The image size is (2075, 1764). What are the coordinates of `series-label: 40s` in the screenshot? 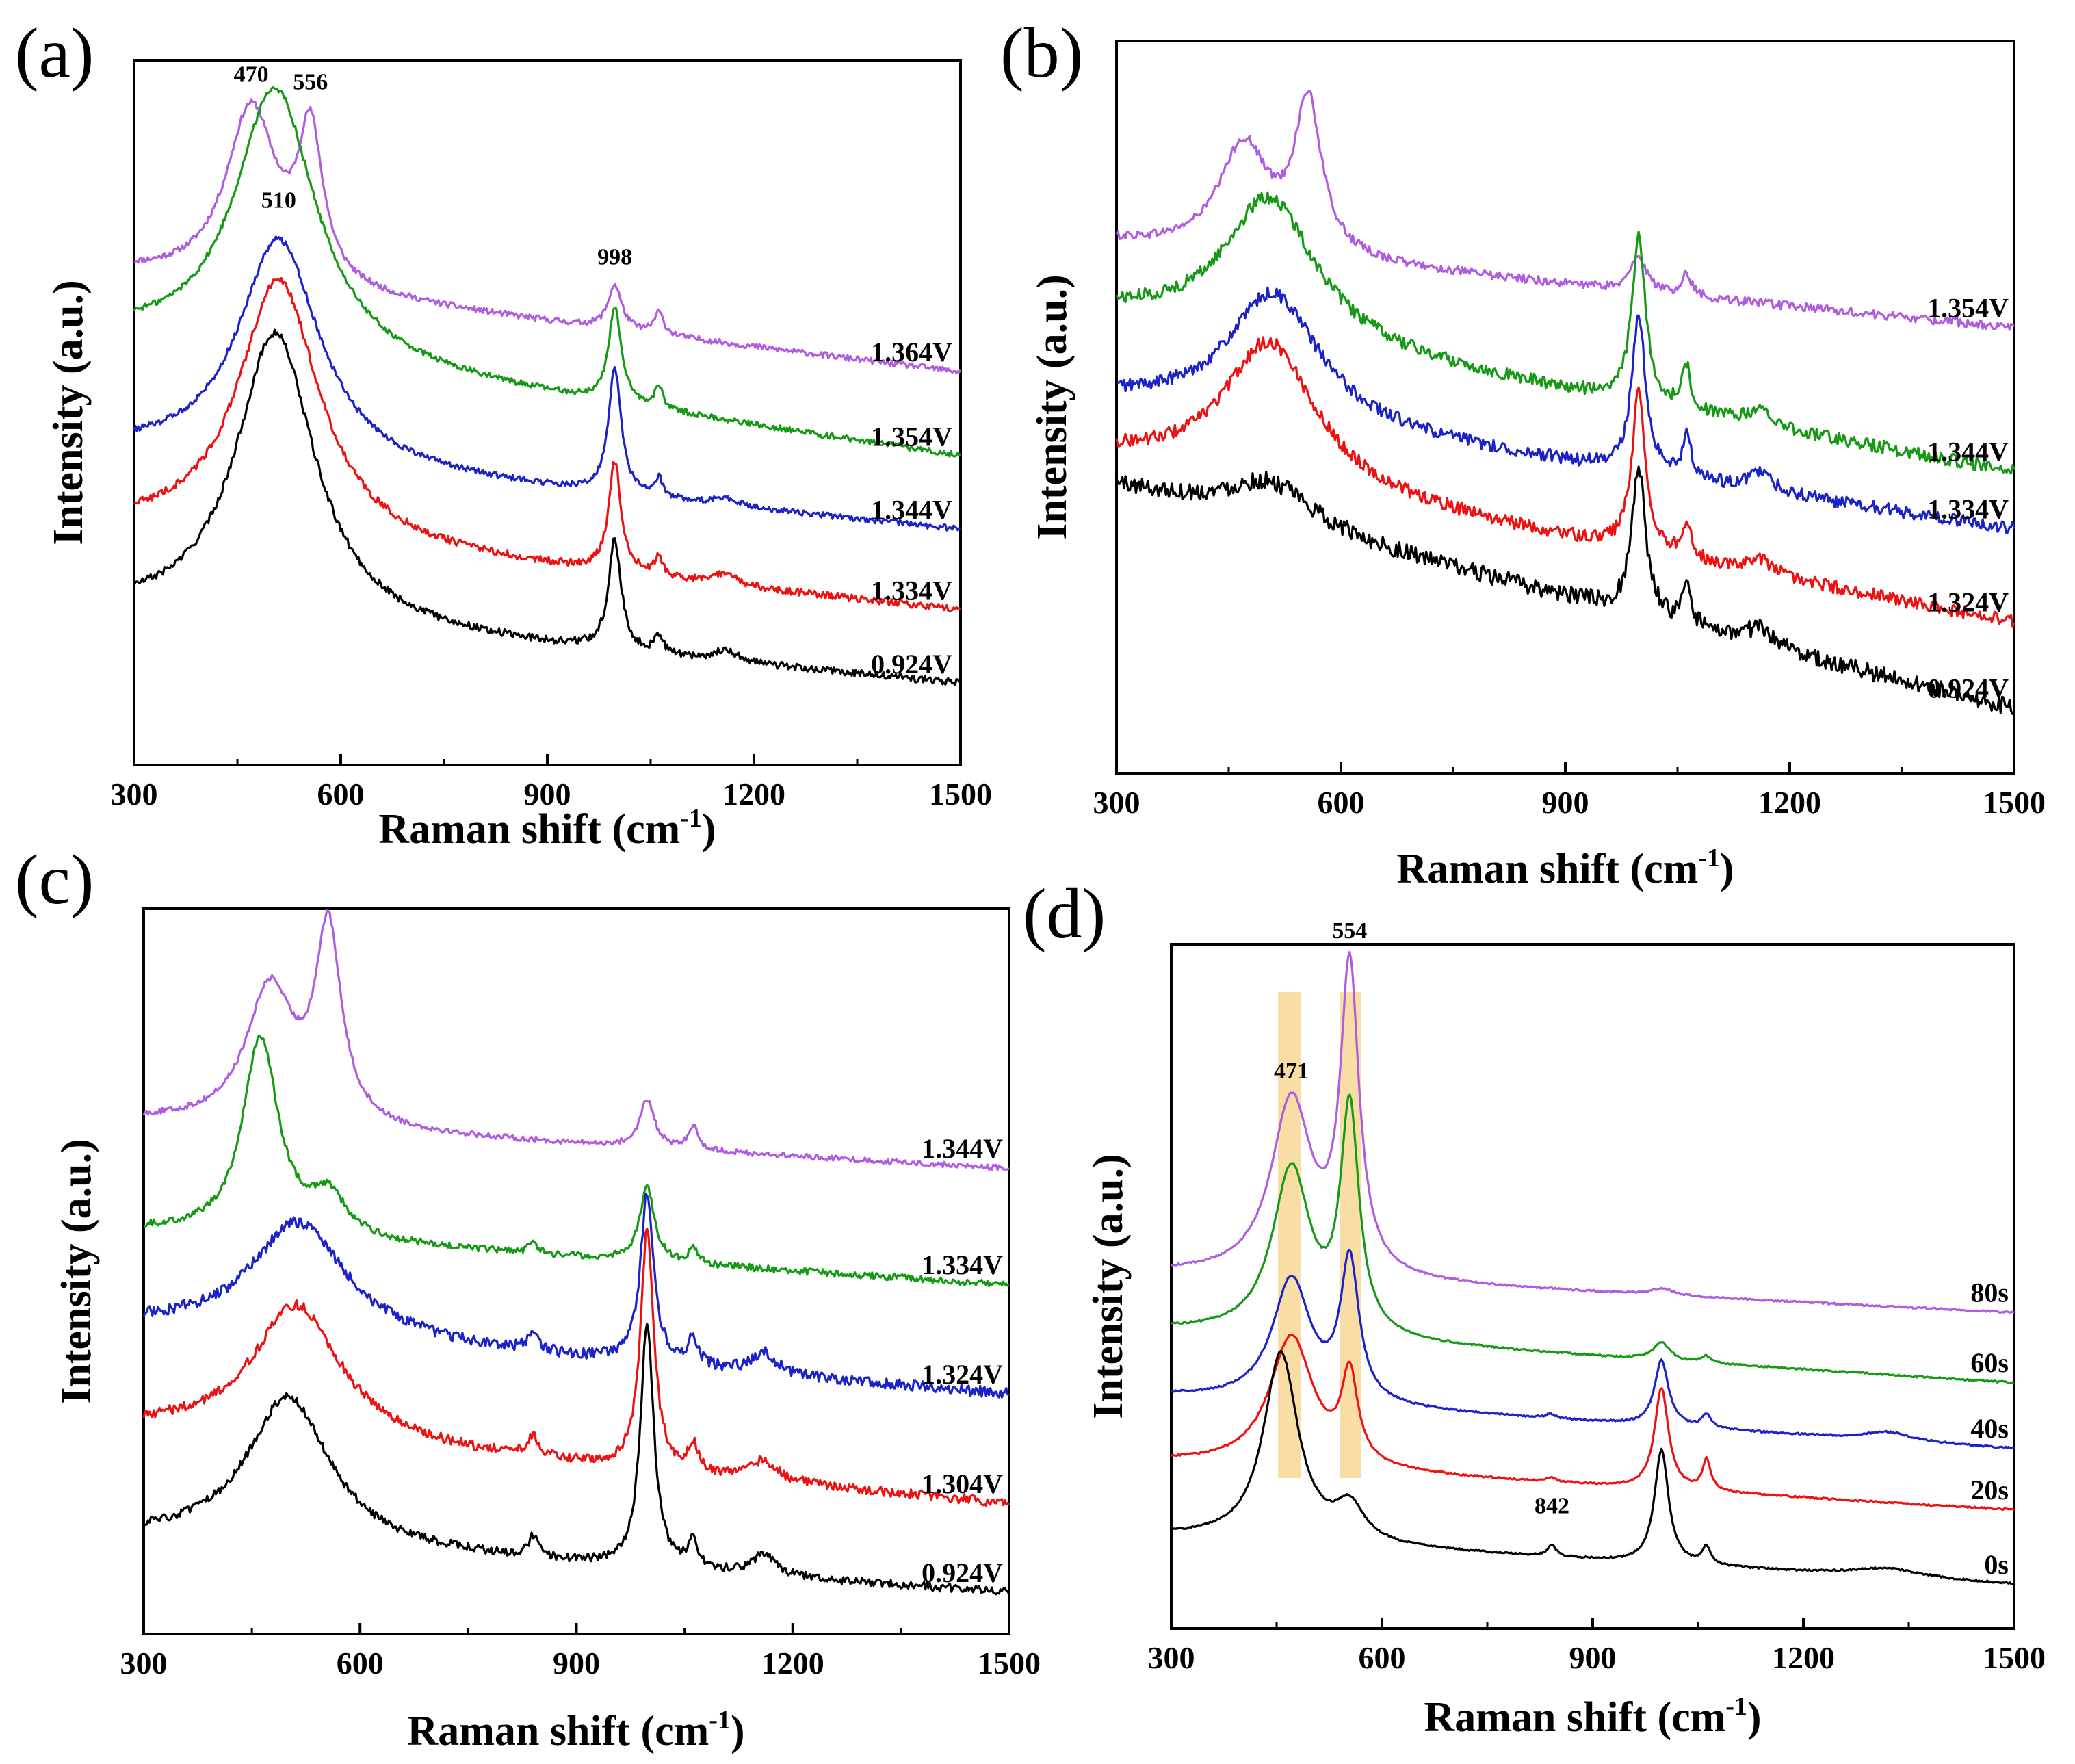 It's located at (1989, 1428).